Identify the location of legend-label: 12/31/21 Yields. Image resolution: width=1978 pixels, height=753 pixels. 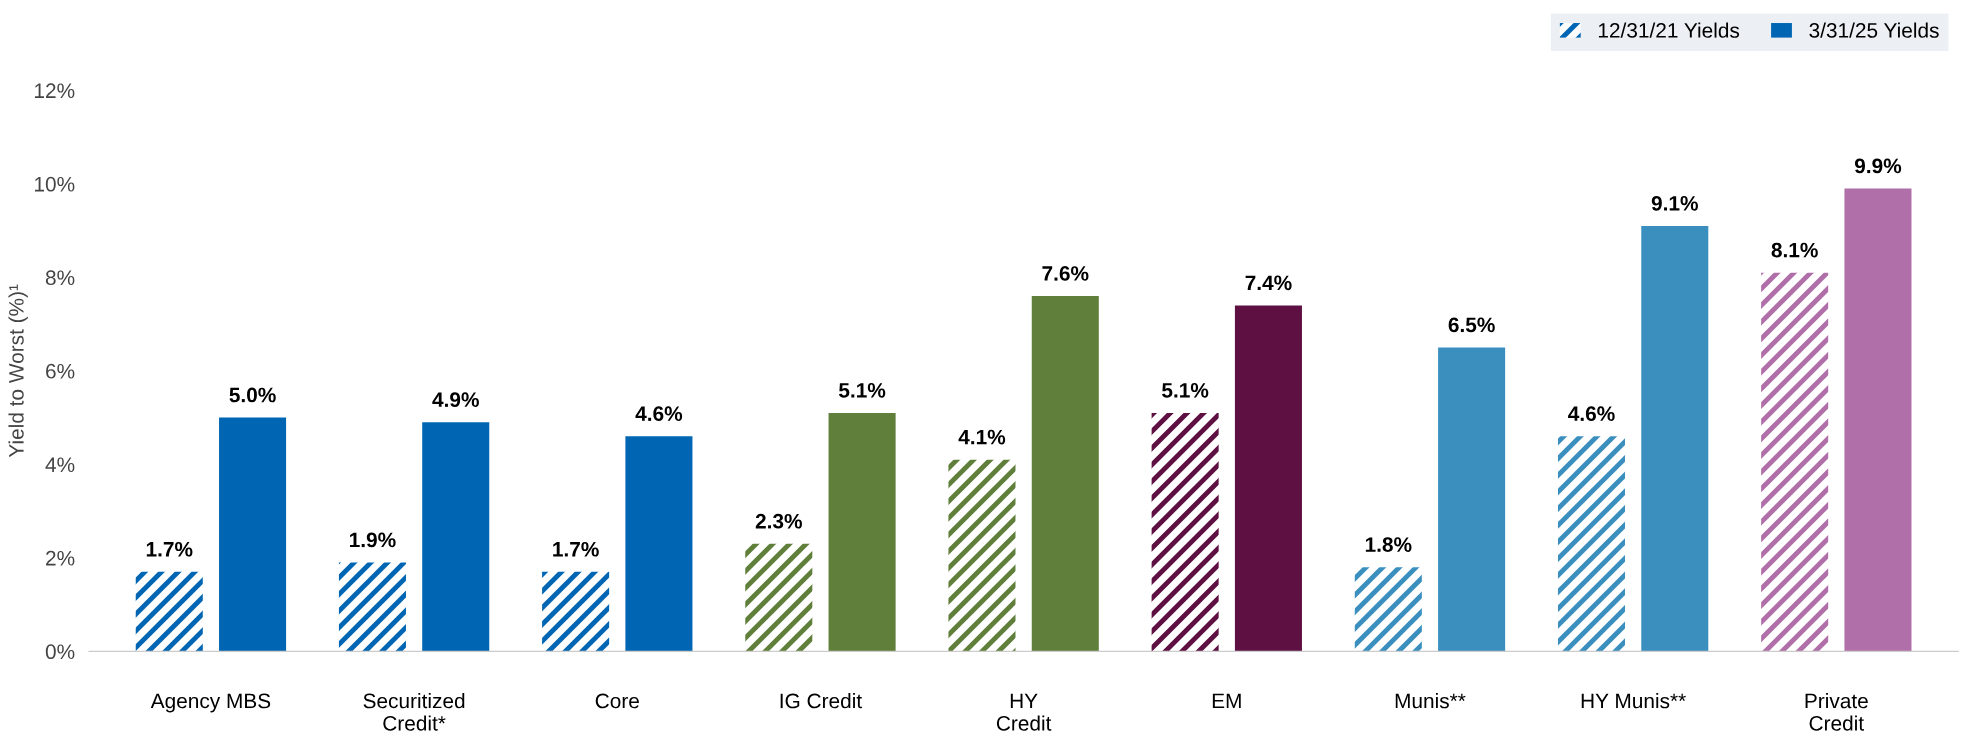
(1669, 30).